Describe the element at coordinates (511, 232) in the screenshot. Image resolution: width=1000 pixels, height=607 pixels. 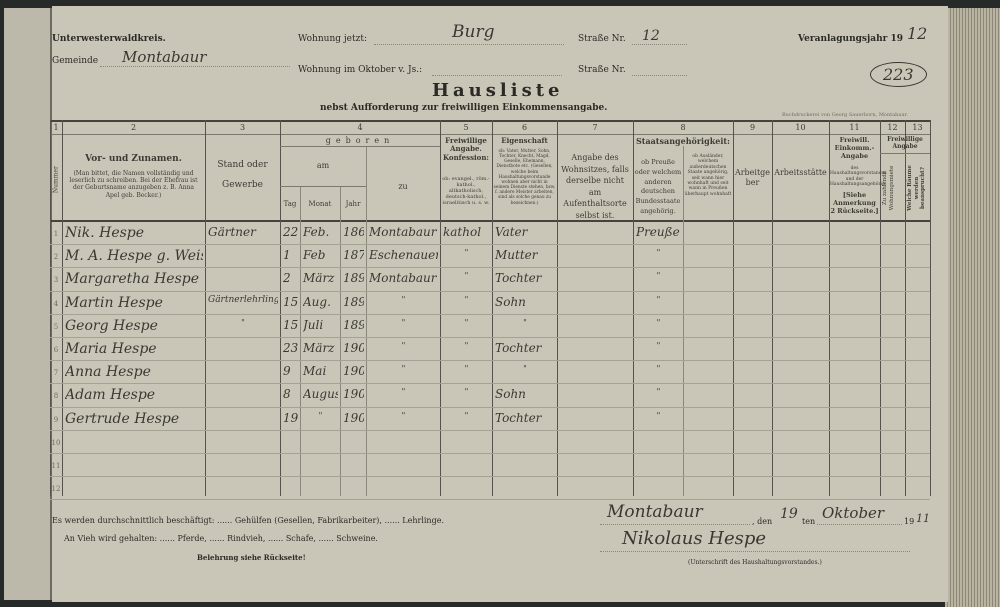
I see `row-eig: Vater` at that location.